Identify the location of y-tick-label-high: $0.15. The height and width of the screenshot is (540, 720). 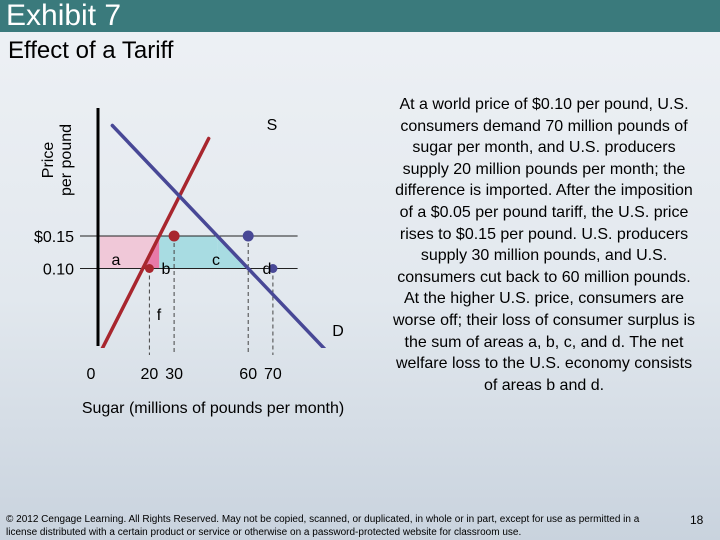
(54, 237).